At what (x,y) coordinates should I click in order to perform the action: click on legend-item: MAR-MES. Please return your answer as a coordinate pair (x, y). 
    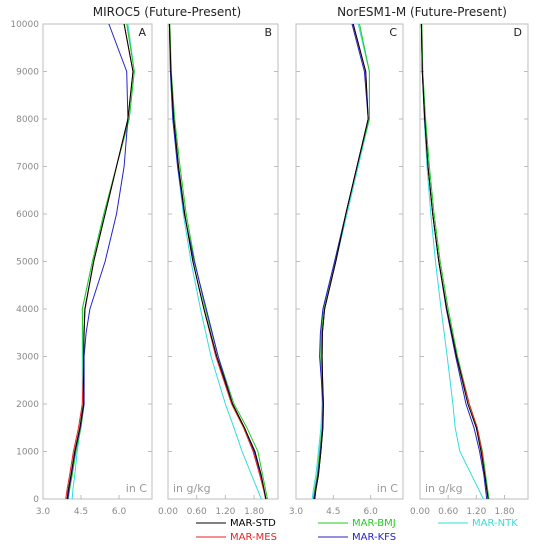
    Looking at the image, I should click on (236, 537).